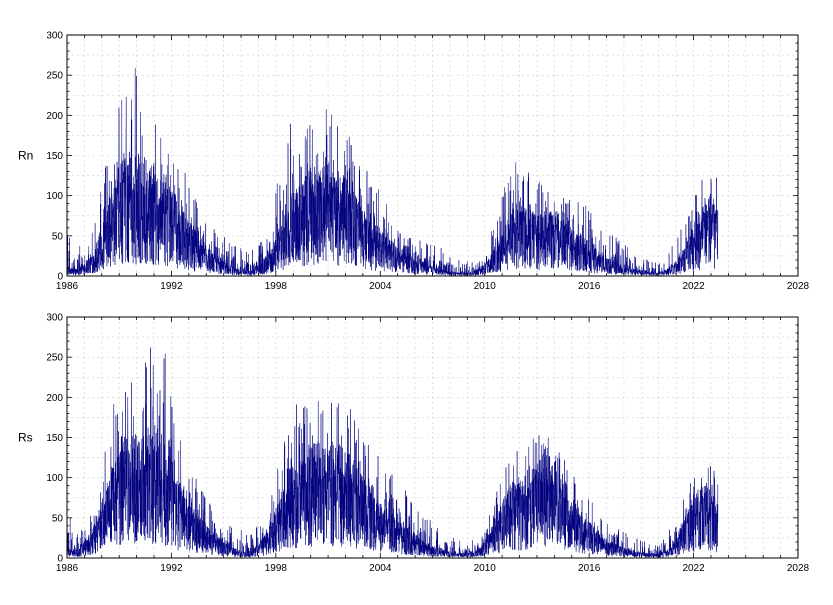 The image size is (833, 605). What do you see at coordinates (25, 156) in the screenshot?
I see `y-axis-label: Rn` at bounding box center [25, 156].